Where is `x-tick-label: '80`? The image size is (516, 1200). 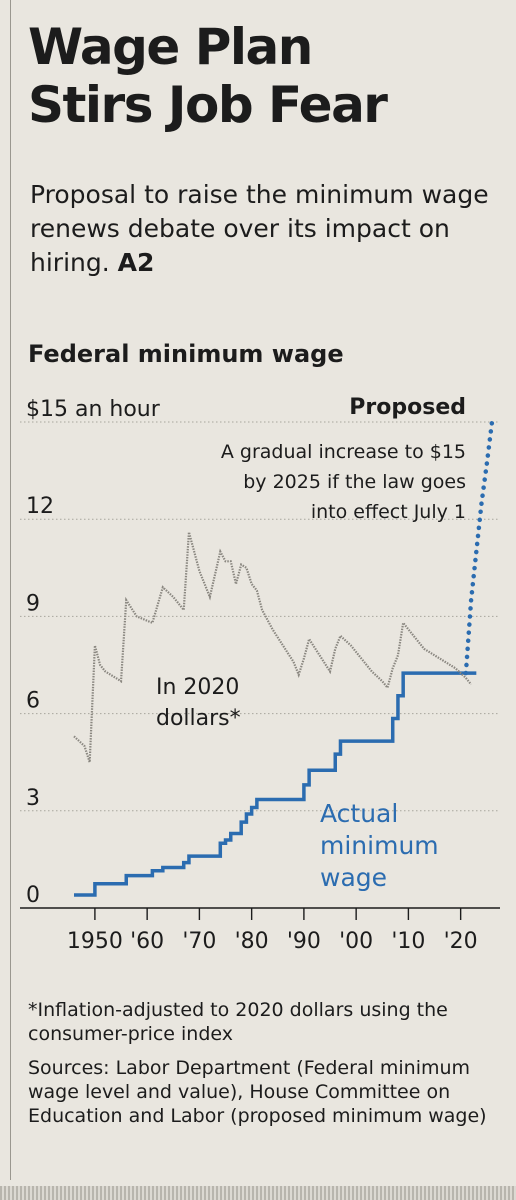
x-tick-label: '80 is located at coordinates (252, 941).